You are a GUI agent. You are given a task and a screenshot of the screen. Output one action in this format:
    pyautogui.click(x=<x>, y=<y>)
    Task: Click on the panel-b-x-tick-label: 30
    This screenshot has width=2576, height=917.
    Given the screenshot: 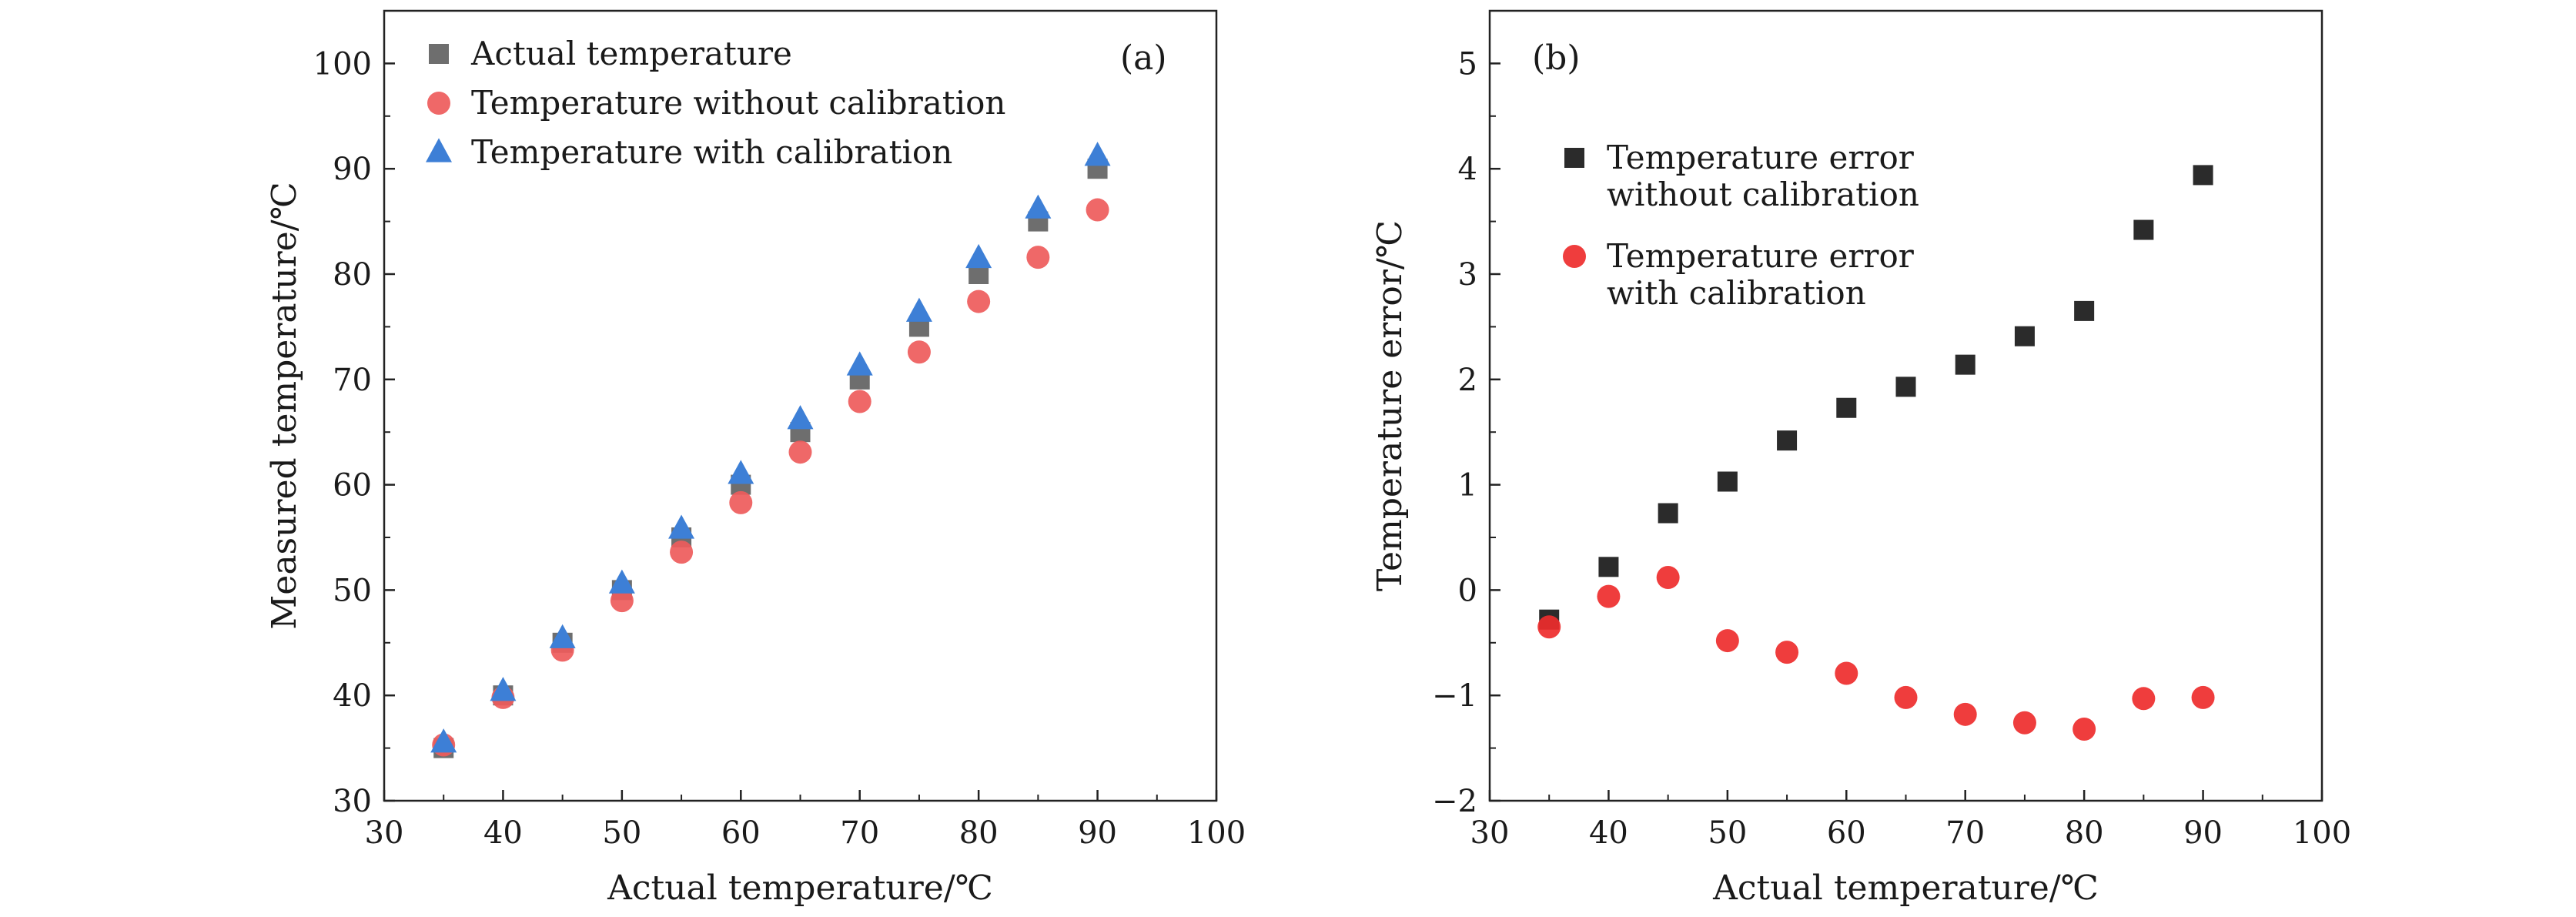 What is the action you would take?
    pyautogui.click(x=1490, y=833)
    